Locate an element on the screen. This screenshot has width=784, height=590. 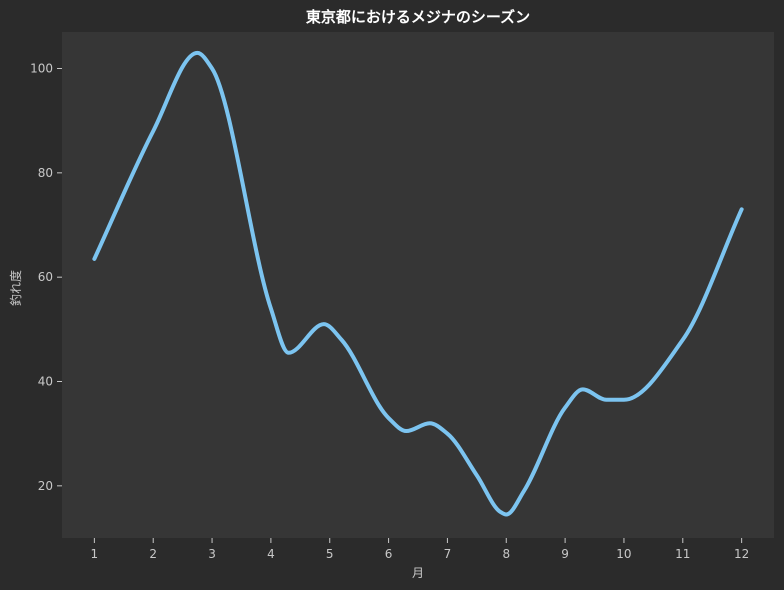
x-tick-label: 4 is located at coordinates (271, 554).